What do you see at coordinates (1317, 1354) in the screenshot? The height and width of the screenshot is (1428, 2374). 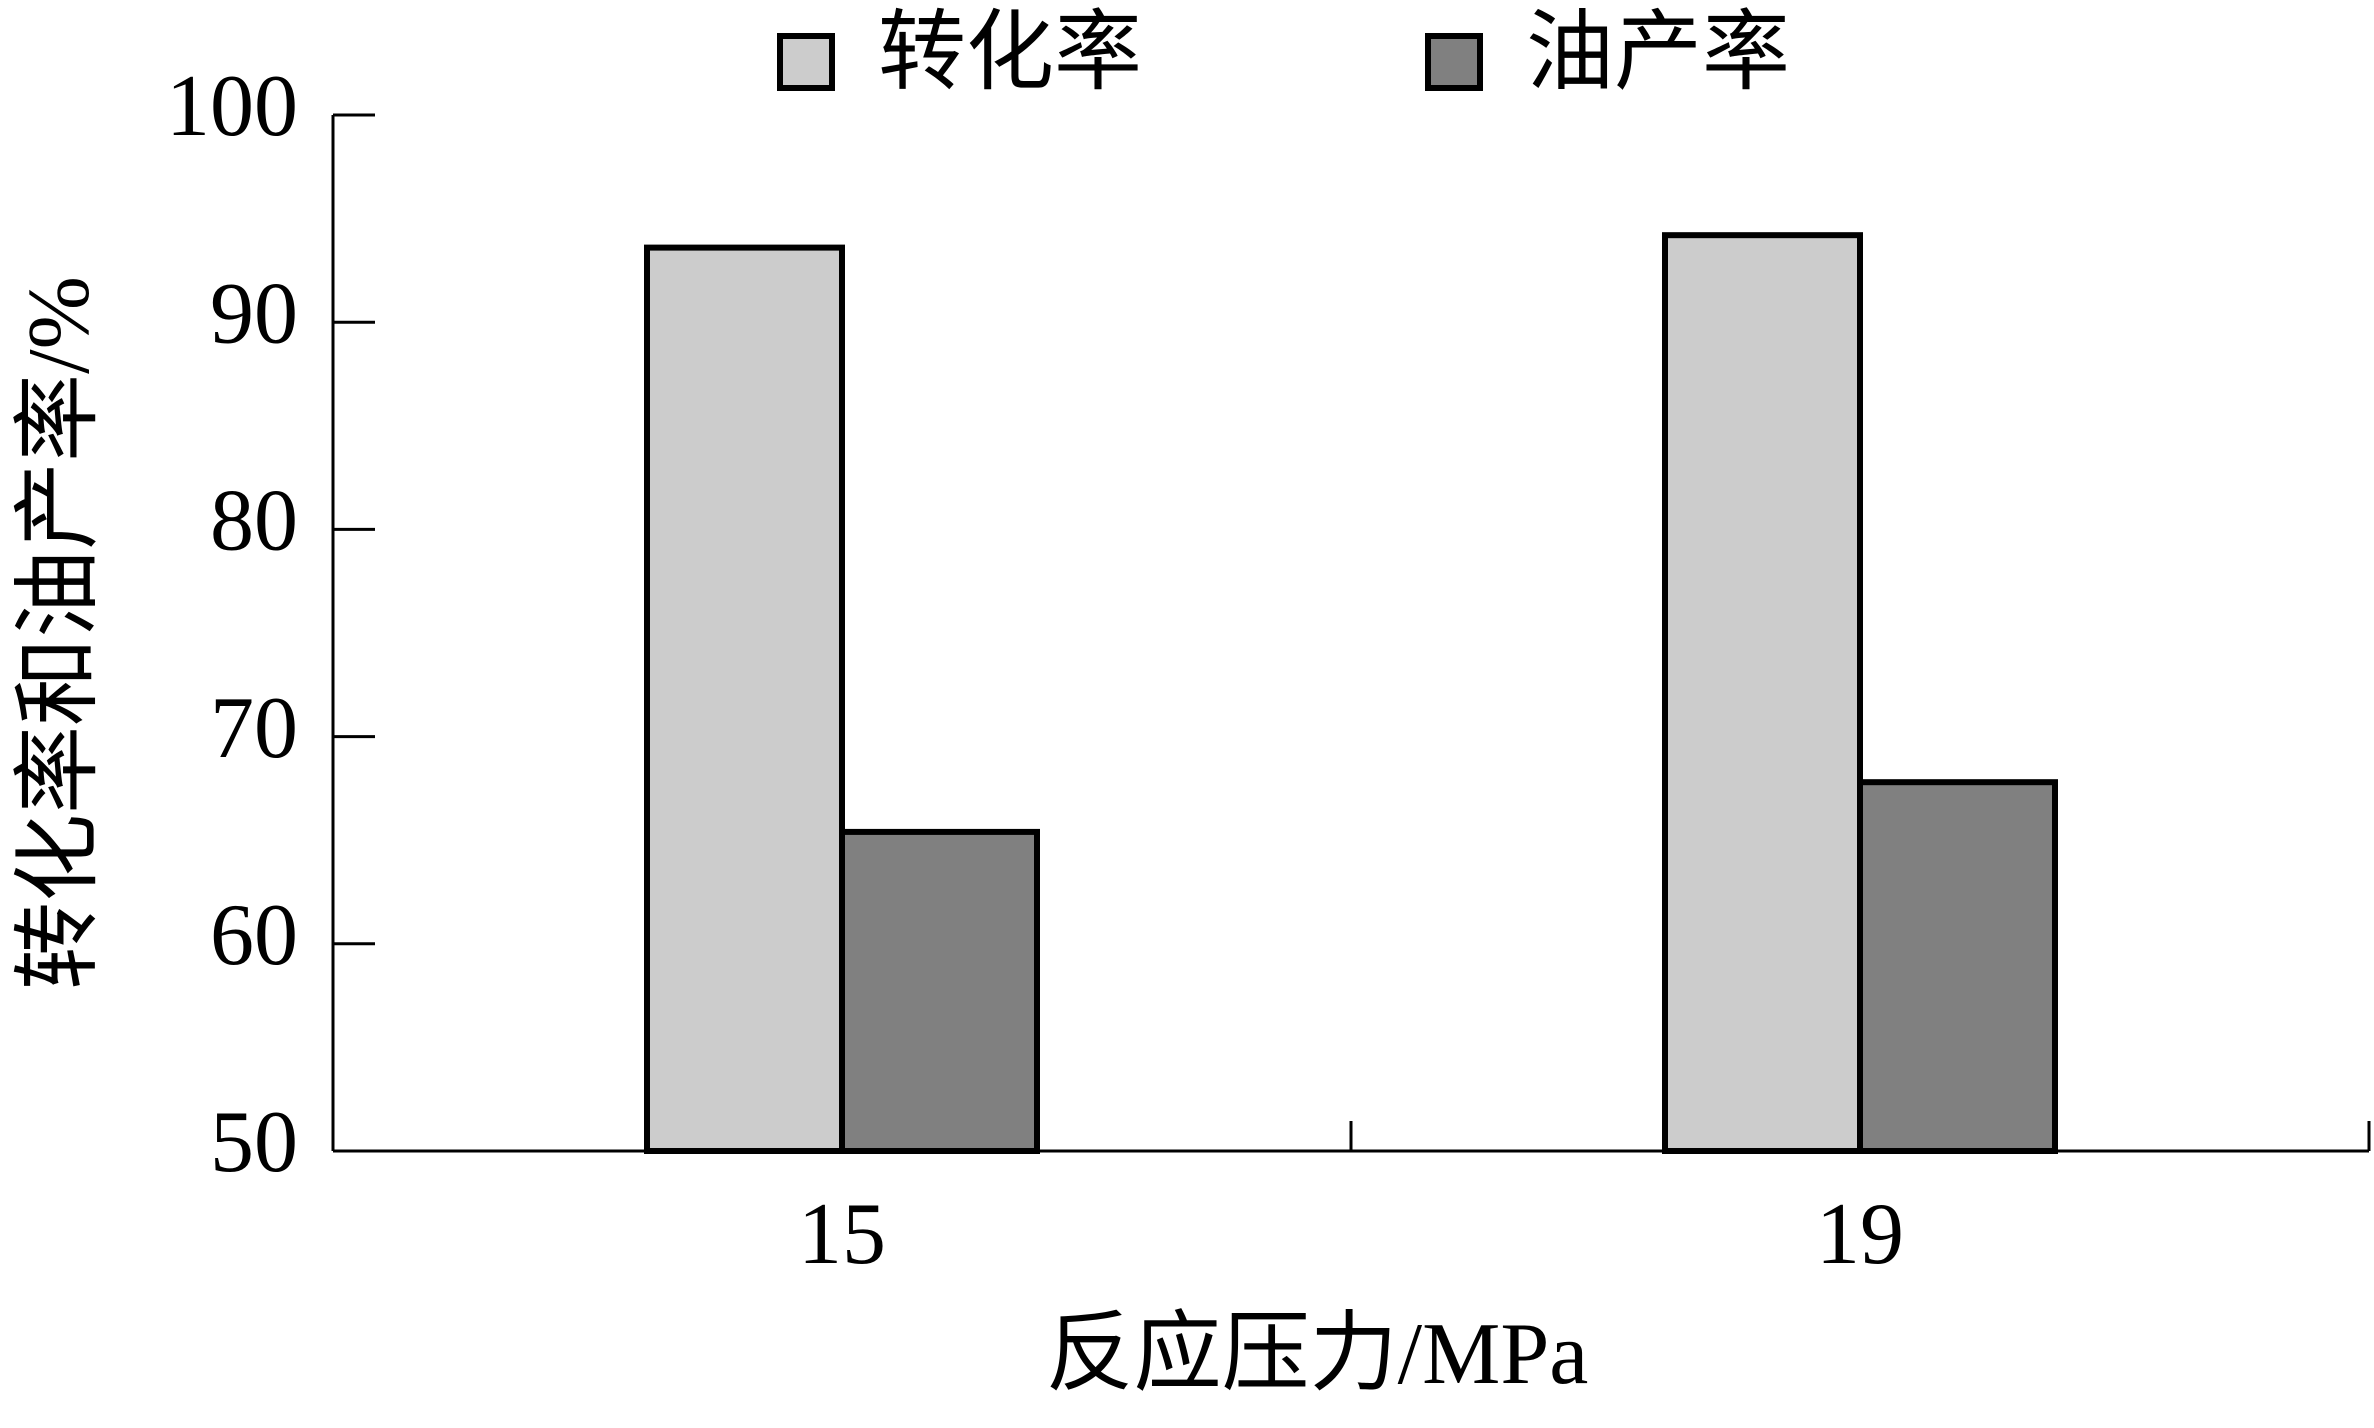 I see `x-axis-title: 反应压力/MPa` at bounding box center [1317, 1354].